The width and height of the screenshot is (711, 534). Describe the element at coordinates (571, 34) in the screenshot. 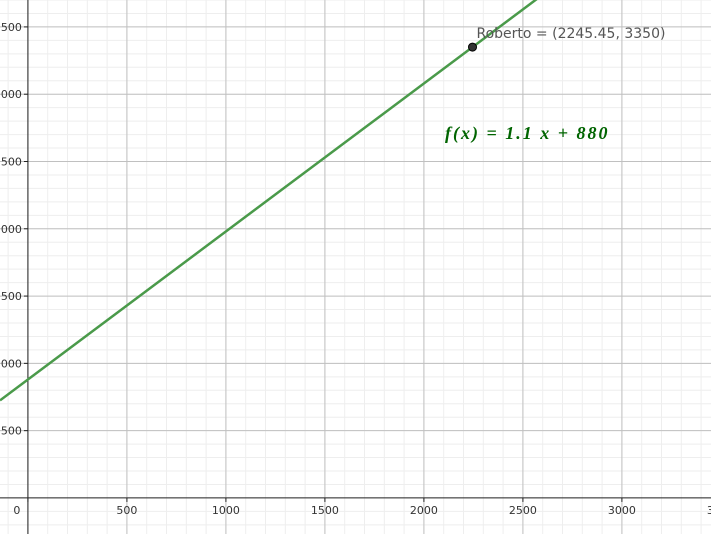

I see `point-label: Roberto = (2245.45, 3350)` at that location.